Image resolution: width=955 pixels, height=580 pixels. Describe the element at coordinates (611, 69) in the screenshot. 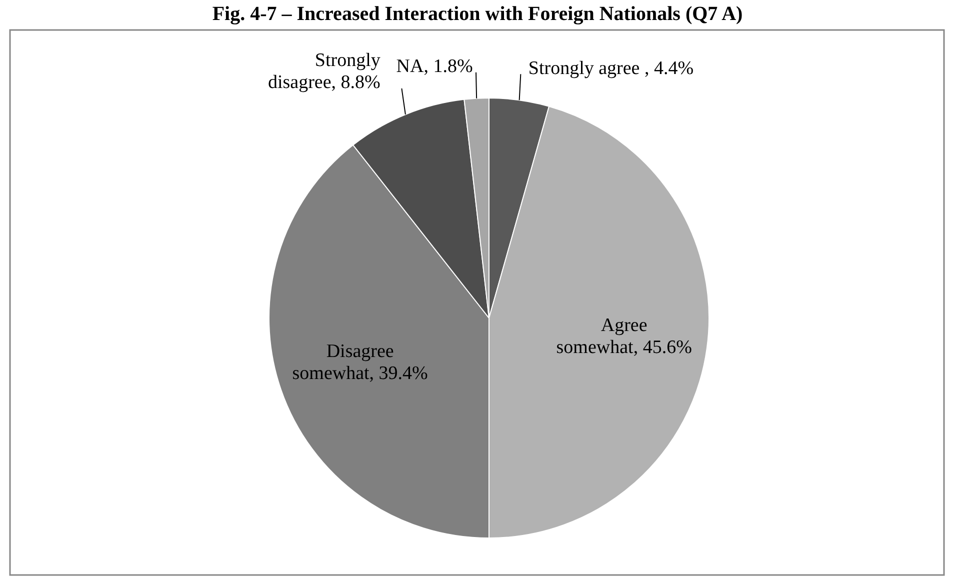

I see `slice-label: Strongly agree , 4.4%` at that location.